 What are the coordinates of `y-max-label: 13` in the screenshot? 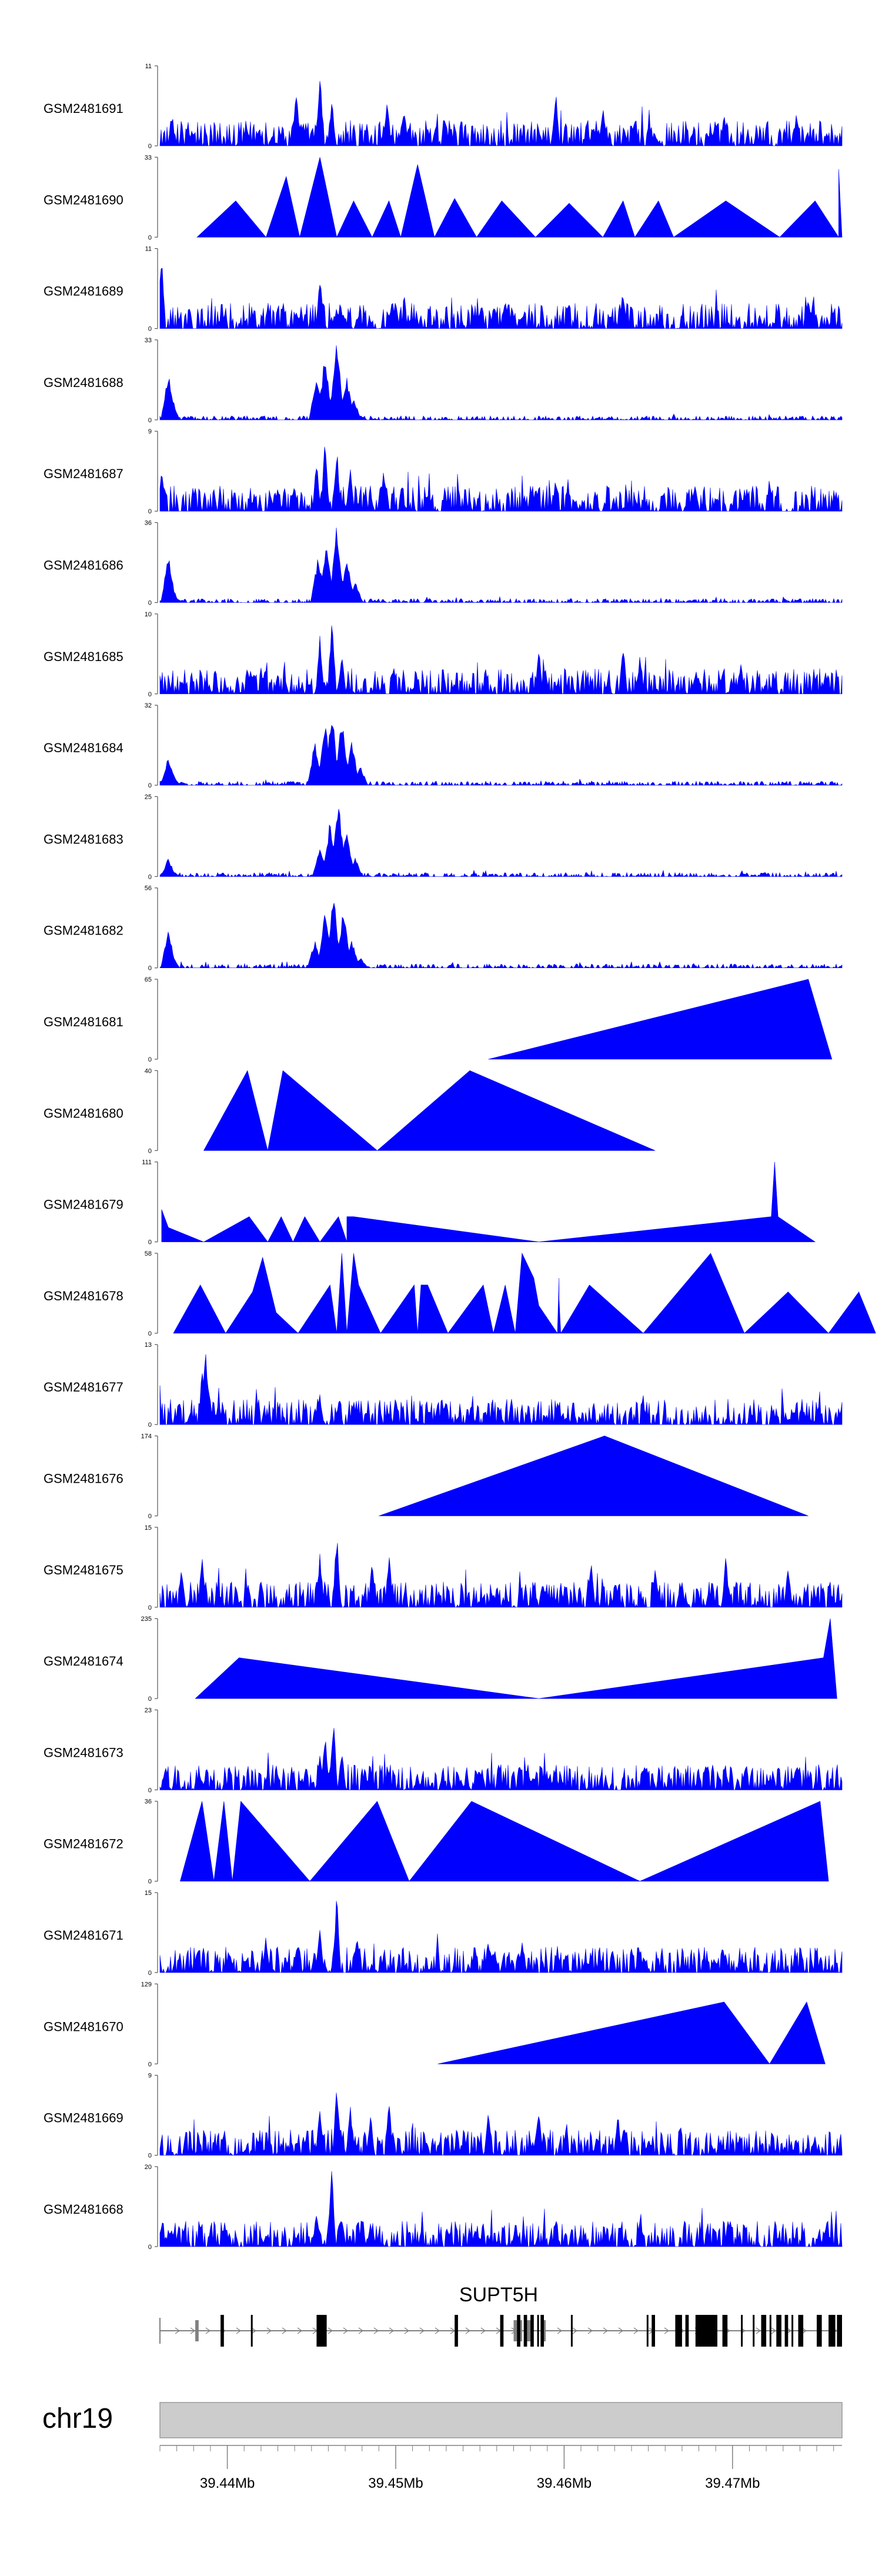 It's located at (148, 1345).